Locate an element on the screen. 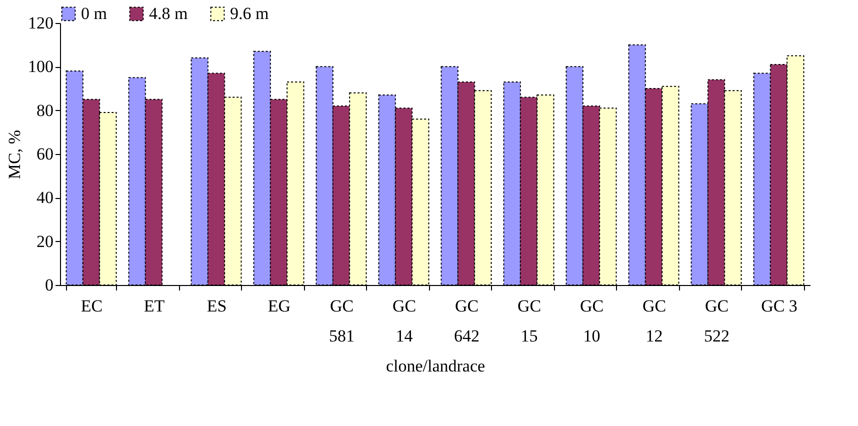 Image resolution: width=858 pixels, height=426 pixels. y-tick-label: 80 is located at coordinates (45, 110).